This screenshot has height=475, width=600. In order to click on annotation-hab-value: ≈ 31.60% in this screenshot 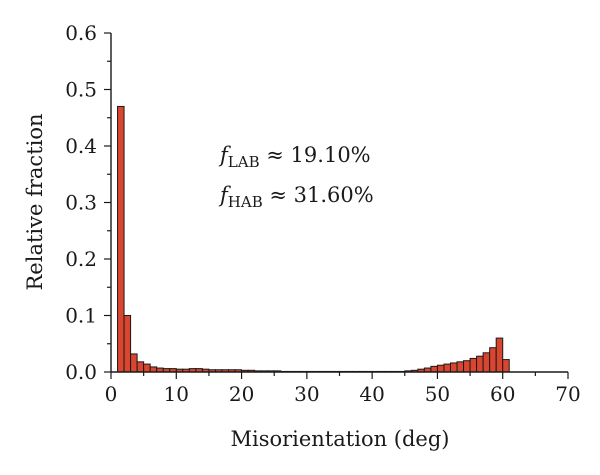, I will do `click(318, 195)`.